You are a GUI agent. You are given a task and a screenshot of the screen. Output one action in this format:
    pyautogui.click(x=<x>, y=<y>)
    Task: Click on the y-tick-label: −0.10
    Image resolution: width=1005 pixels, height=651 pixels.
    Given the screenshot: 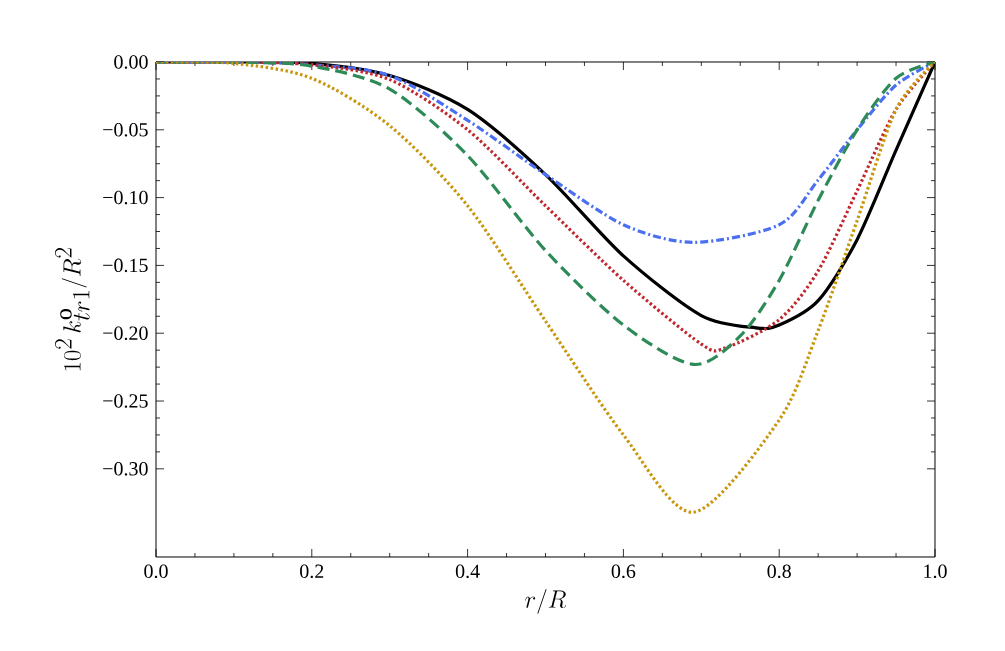 What is the action you would take?
    pyautogui.click(x=125, y=197)
    